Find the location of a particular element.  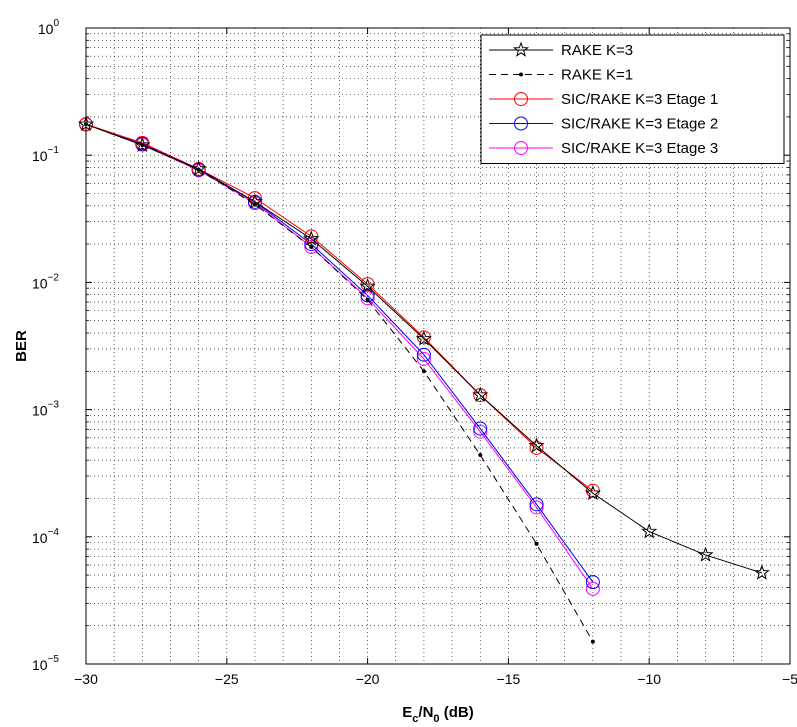

legend-label: SIC/RAKE K=3 Etage 2 is located at coordinates (639, 124).